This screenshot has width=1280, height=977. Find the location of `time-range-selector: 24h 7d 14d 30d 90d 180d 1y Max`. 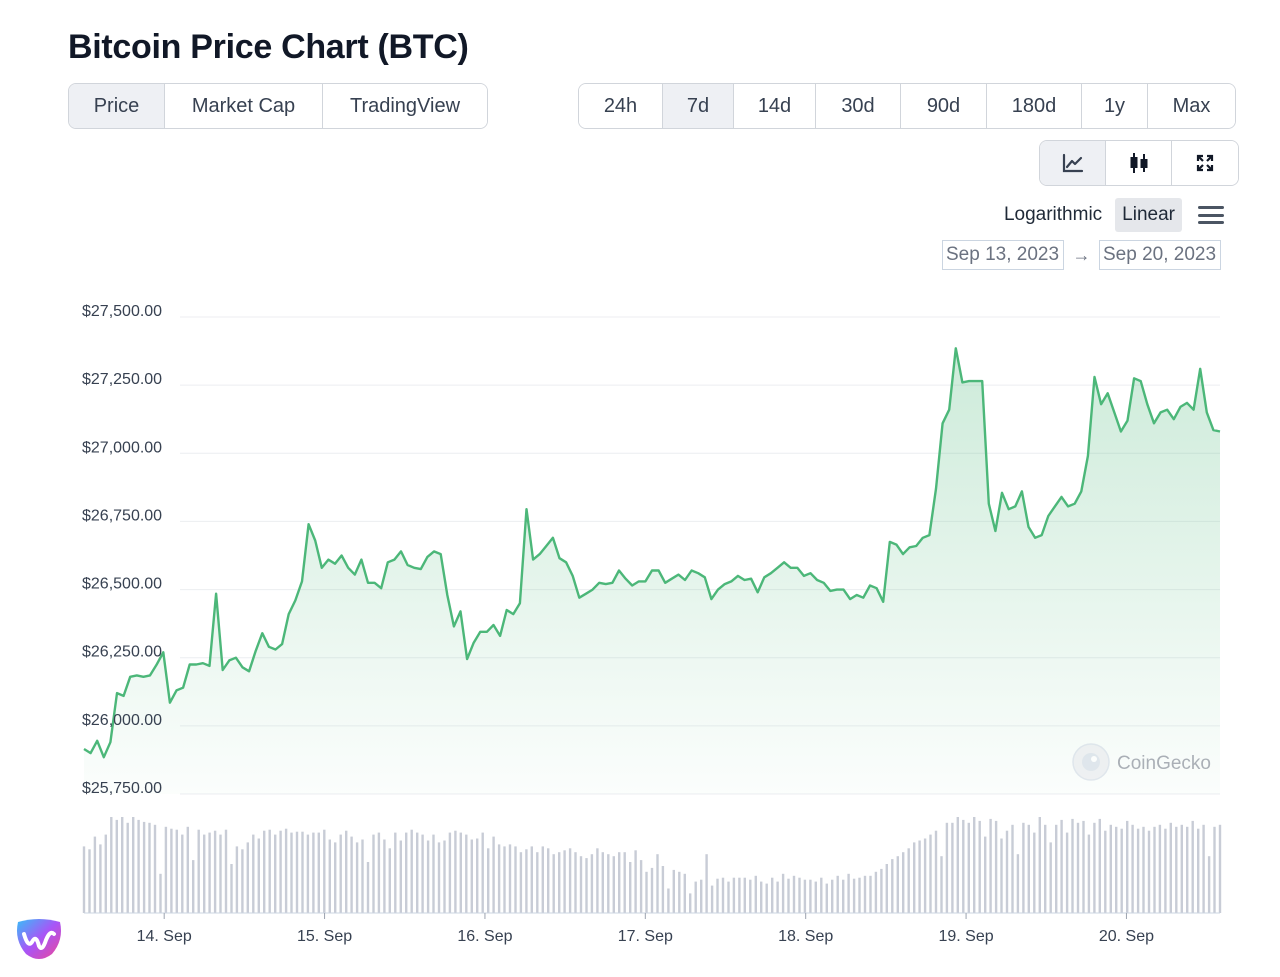

time-range-selector: 24h 7d 14d 30d 90d 180d 1y Max is located at coordinates (907, 106).